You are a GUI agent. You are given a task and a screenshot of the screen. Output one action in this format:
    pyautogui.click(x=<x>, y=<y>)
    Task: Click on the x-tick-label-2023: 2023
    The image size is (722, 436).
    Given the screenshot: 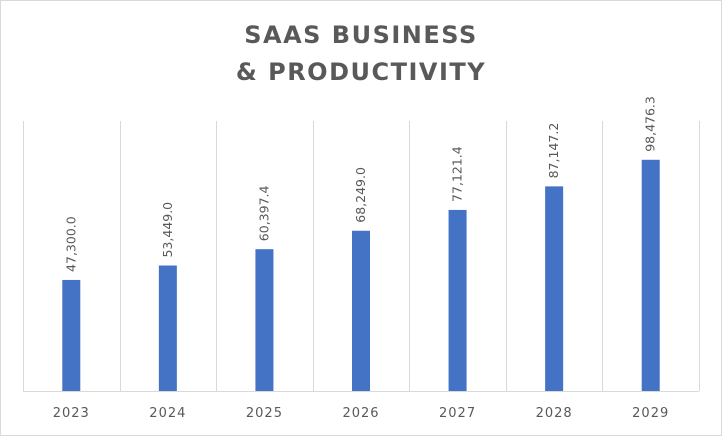 What is the action you would take?
    pyautogui.click(x=71, y=413)
    